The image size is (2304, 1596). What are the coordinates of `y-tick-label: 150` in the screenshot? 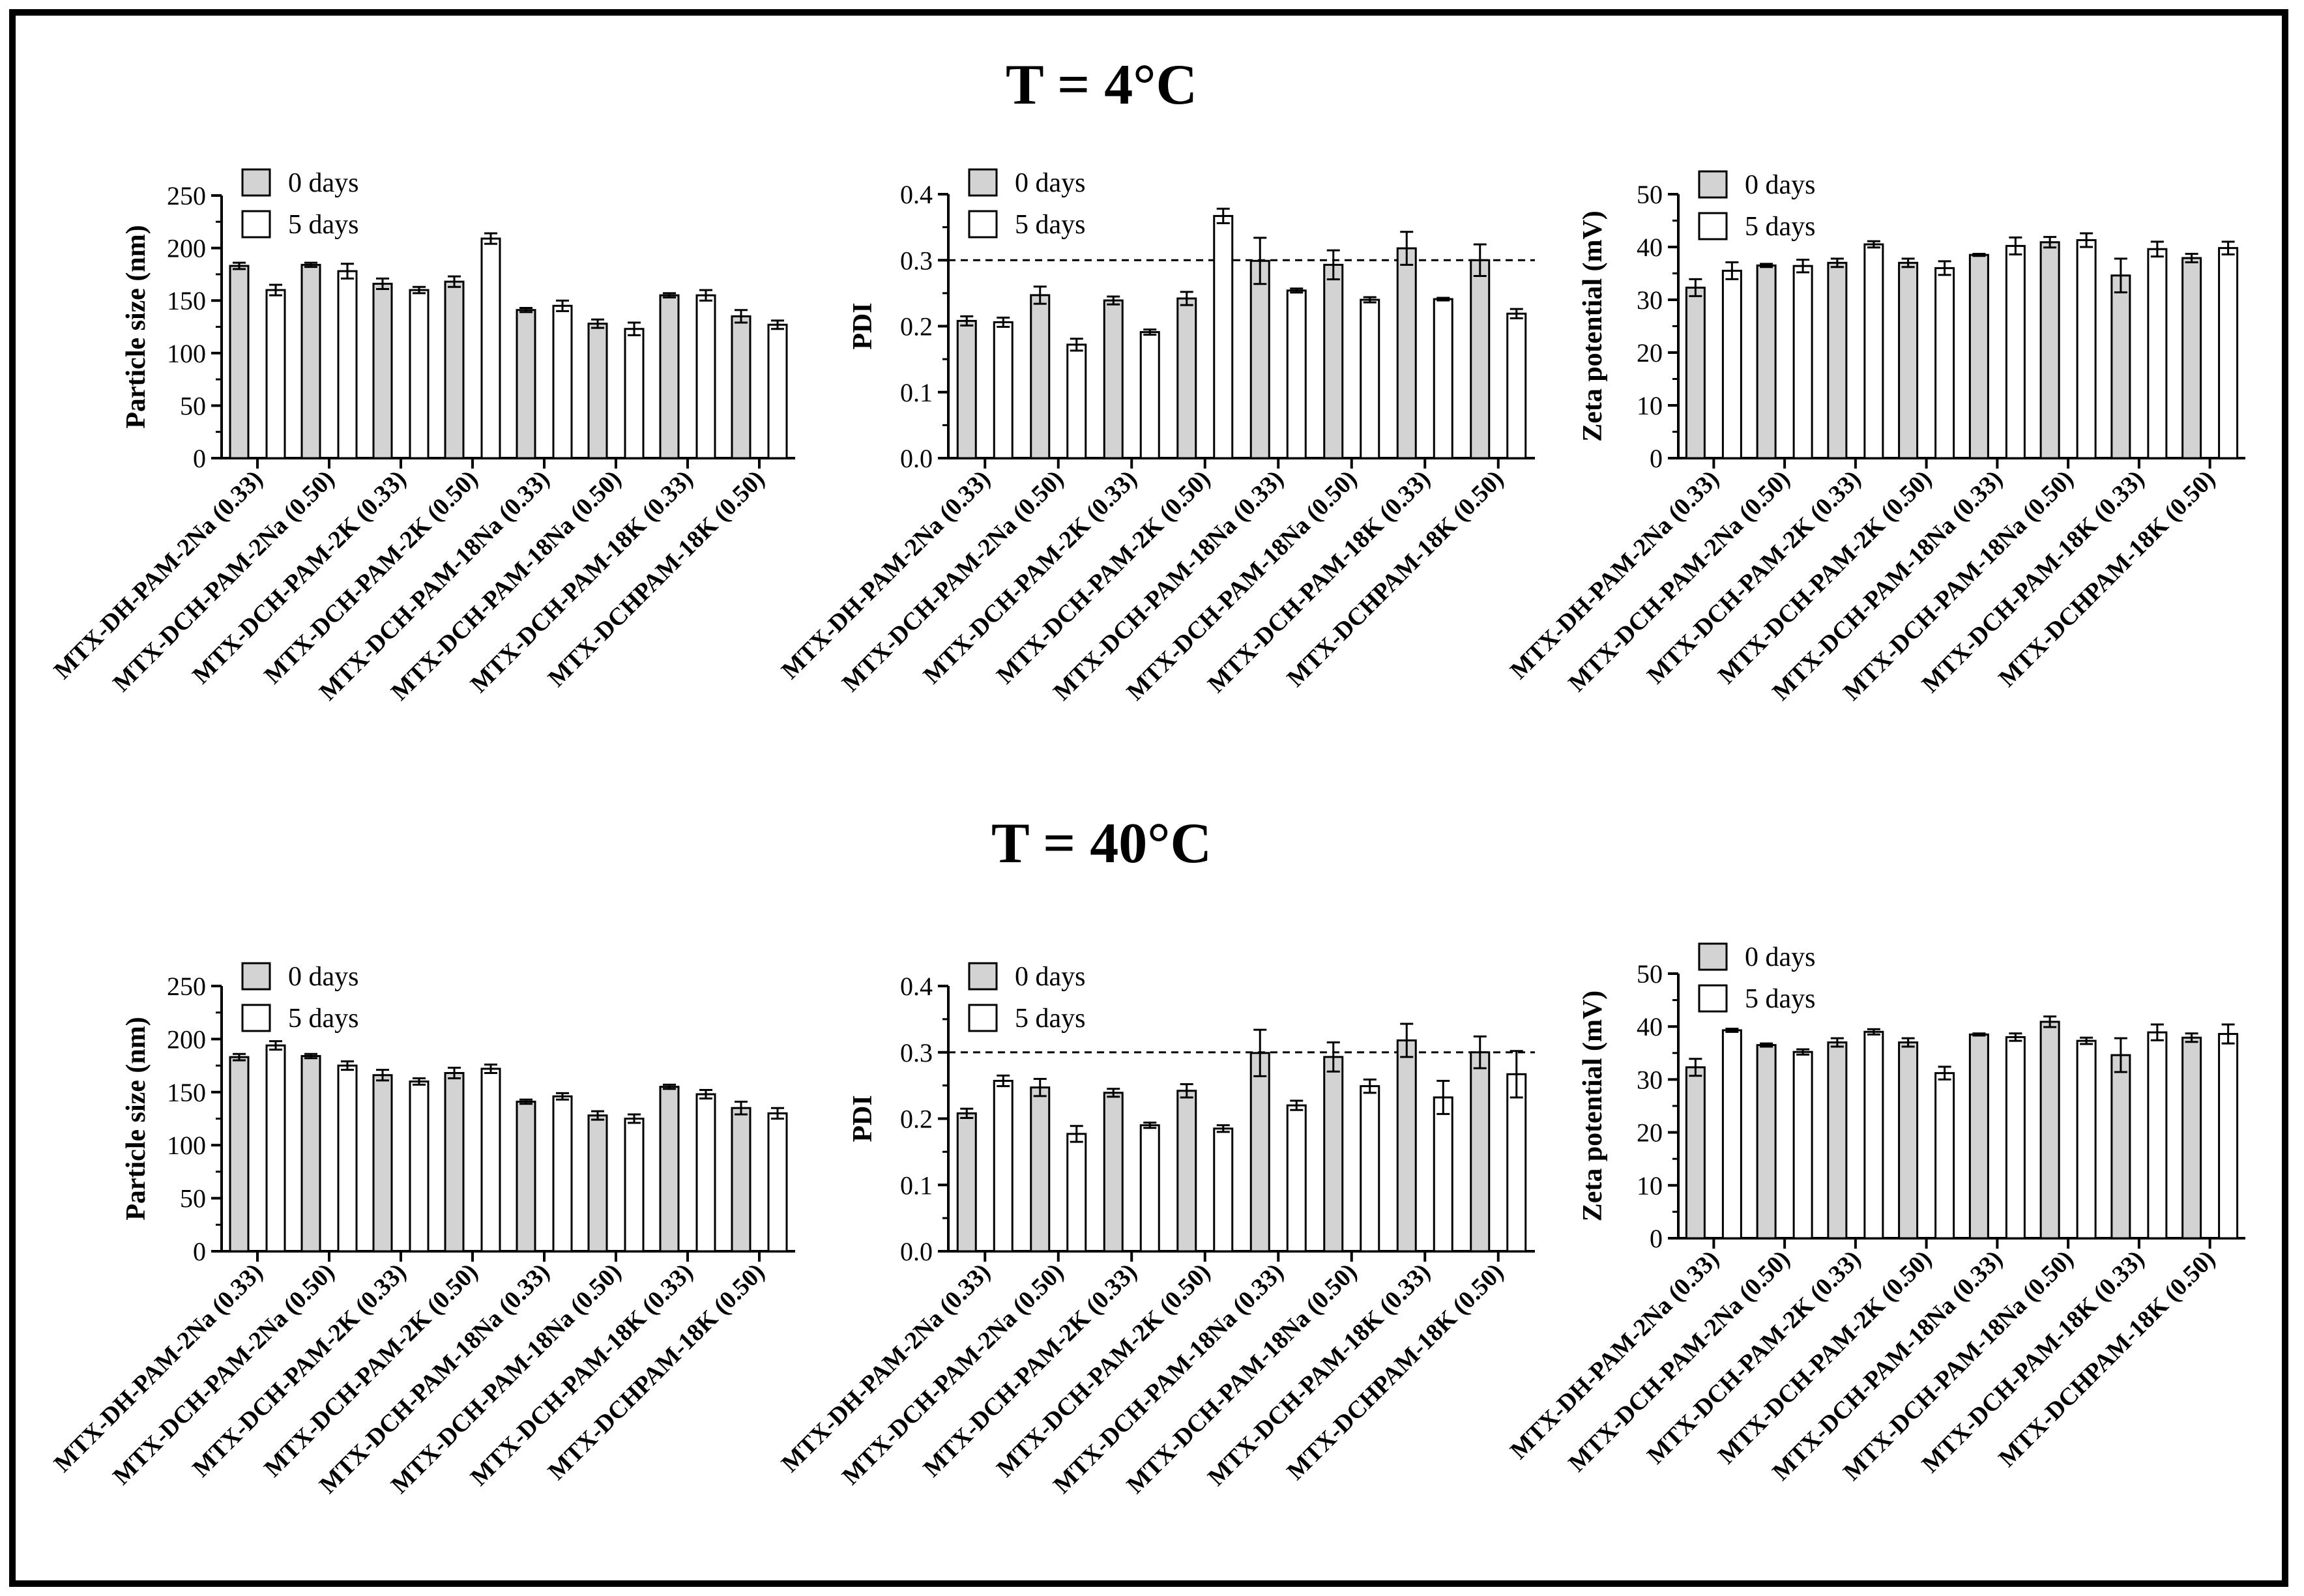 It's located at (186, 1092).